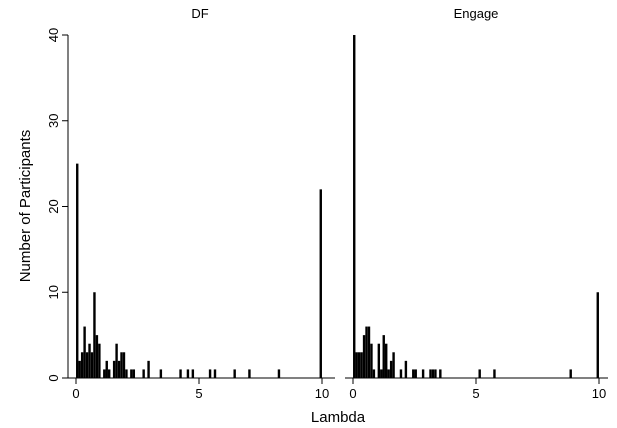 This screenshot has width=617, height=428. Describe the element at coordinates (53, 292) in the screenshot. I see `y-tick-label: 10` at that location.